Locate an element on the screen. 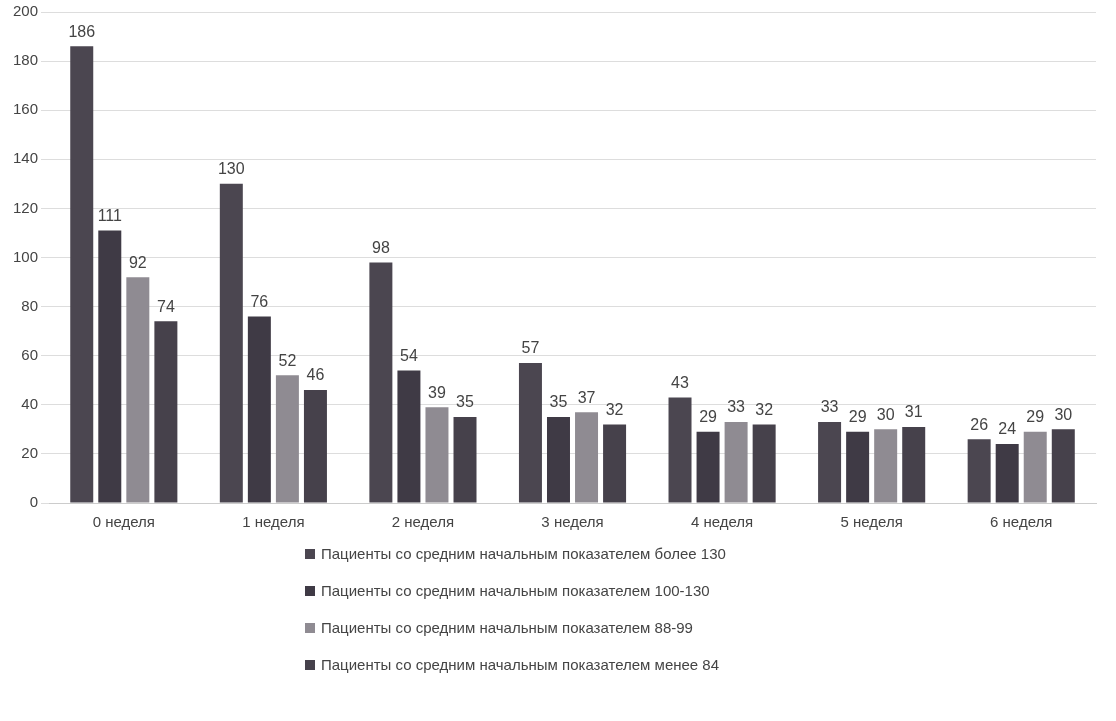 The width and height of the screenshot is (1116, 721). x-tick-label: 4 неделя is located at coordinates (722, 522).